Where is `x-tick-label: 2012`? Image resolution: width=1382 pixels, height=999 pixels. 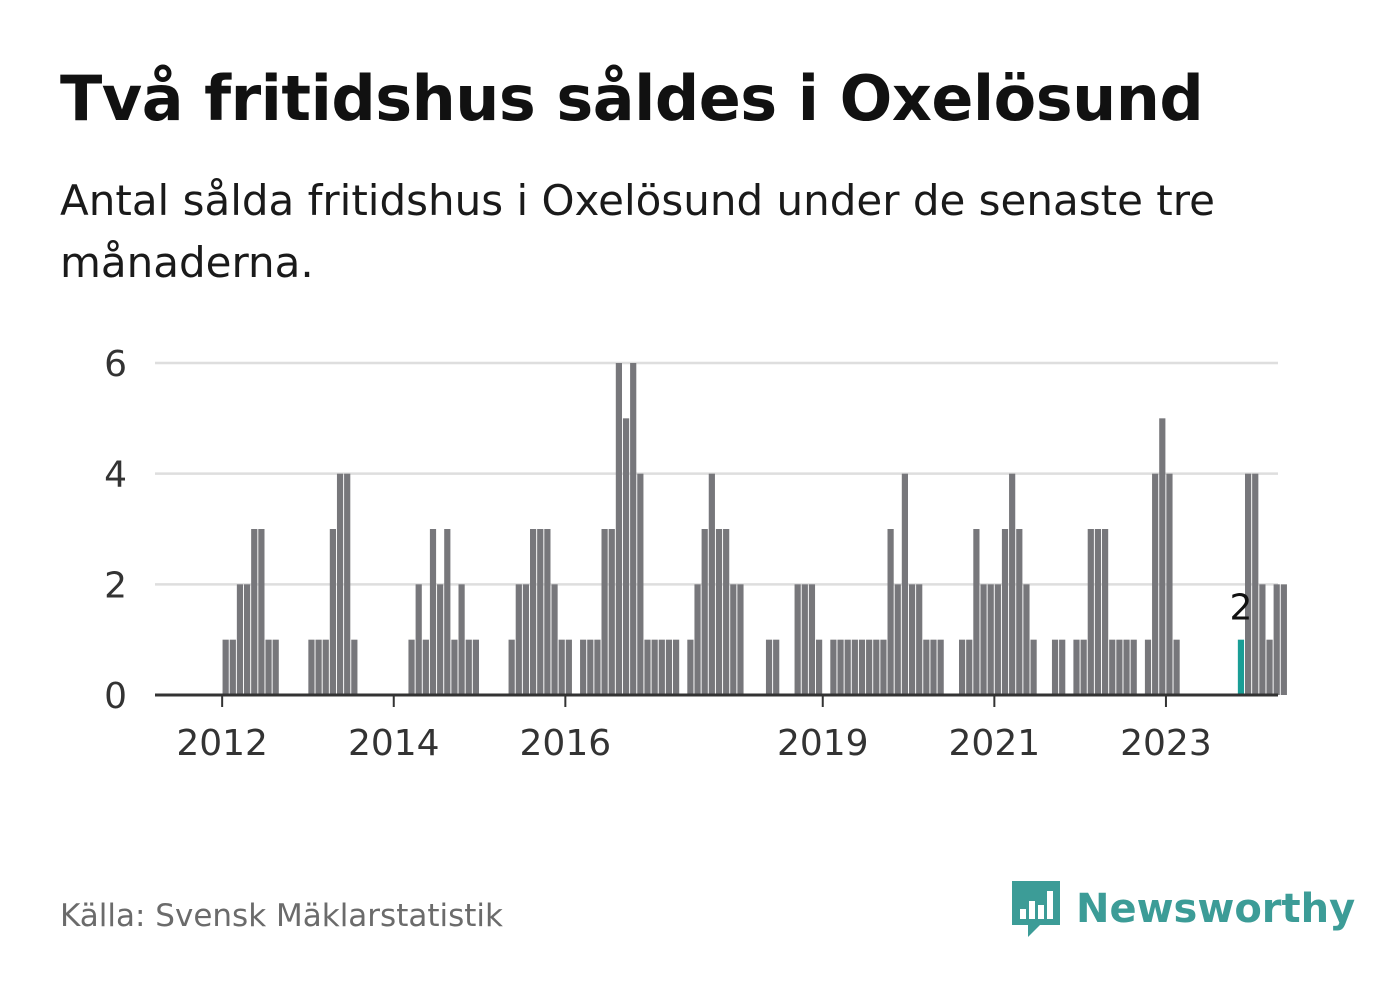 x-tick-label: 2012 is located at coordinates (222, 743).